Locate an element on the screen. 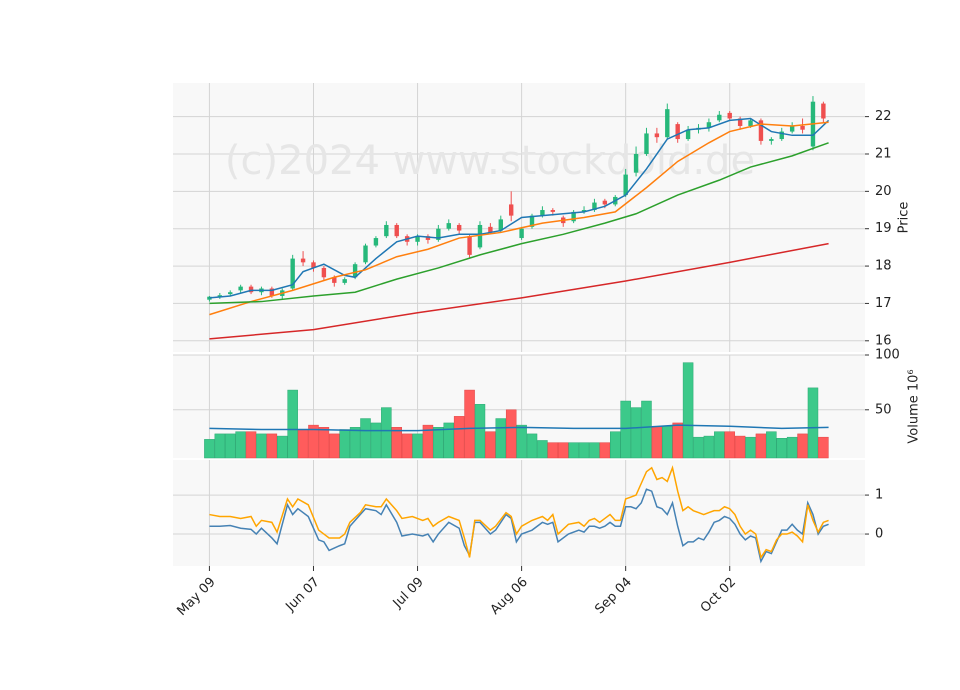 This screenshot has width=960, height=690. y-tick-label: 20 is located at coordinates (883, 191).